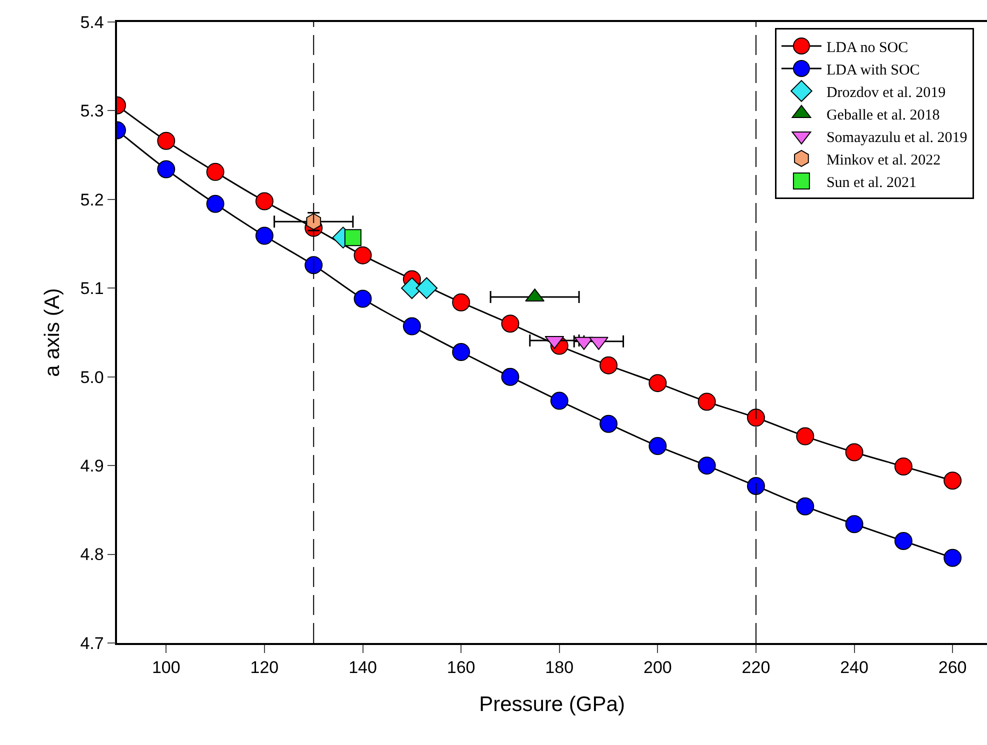  Describe the element at coordinates (461, 668) in the screenshot. I see `x-tick-label: 160` at that location.